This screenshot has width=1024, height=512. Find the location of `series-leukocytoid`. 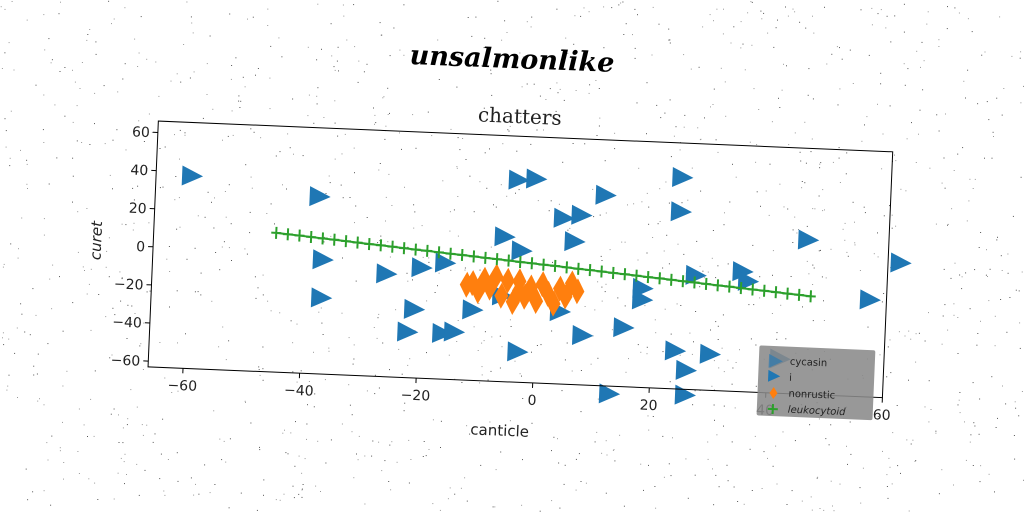

series-leukocytoid is located at coordinates (543, 264).